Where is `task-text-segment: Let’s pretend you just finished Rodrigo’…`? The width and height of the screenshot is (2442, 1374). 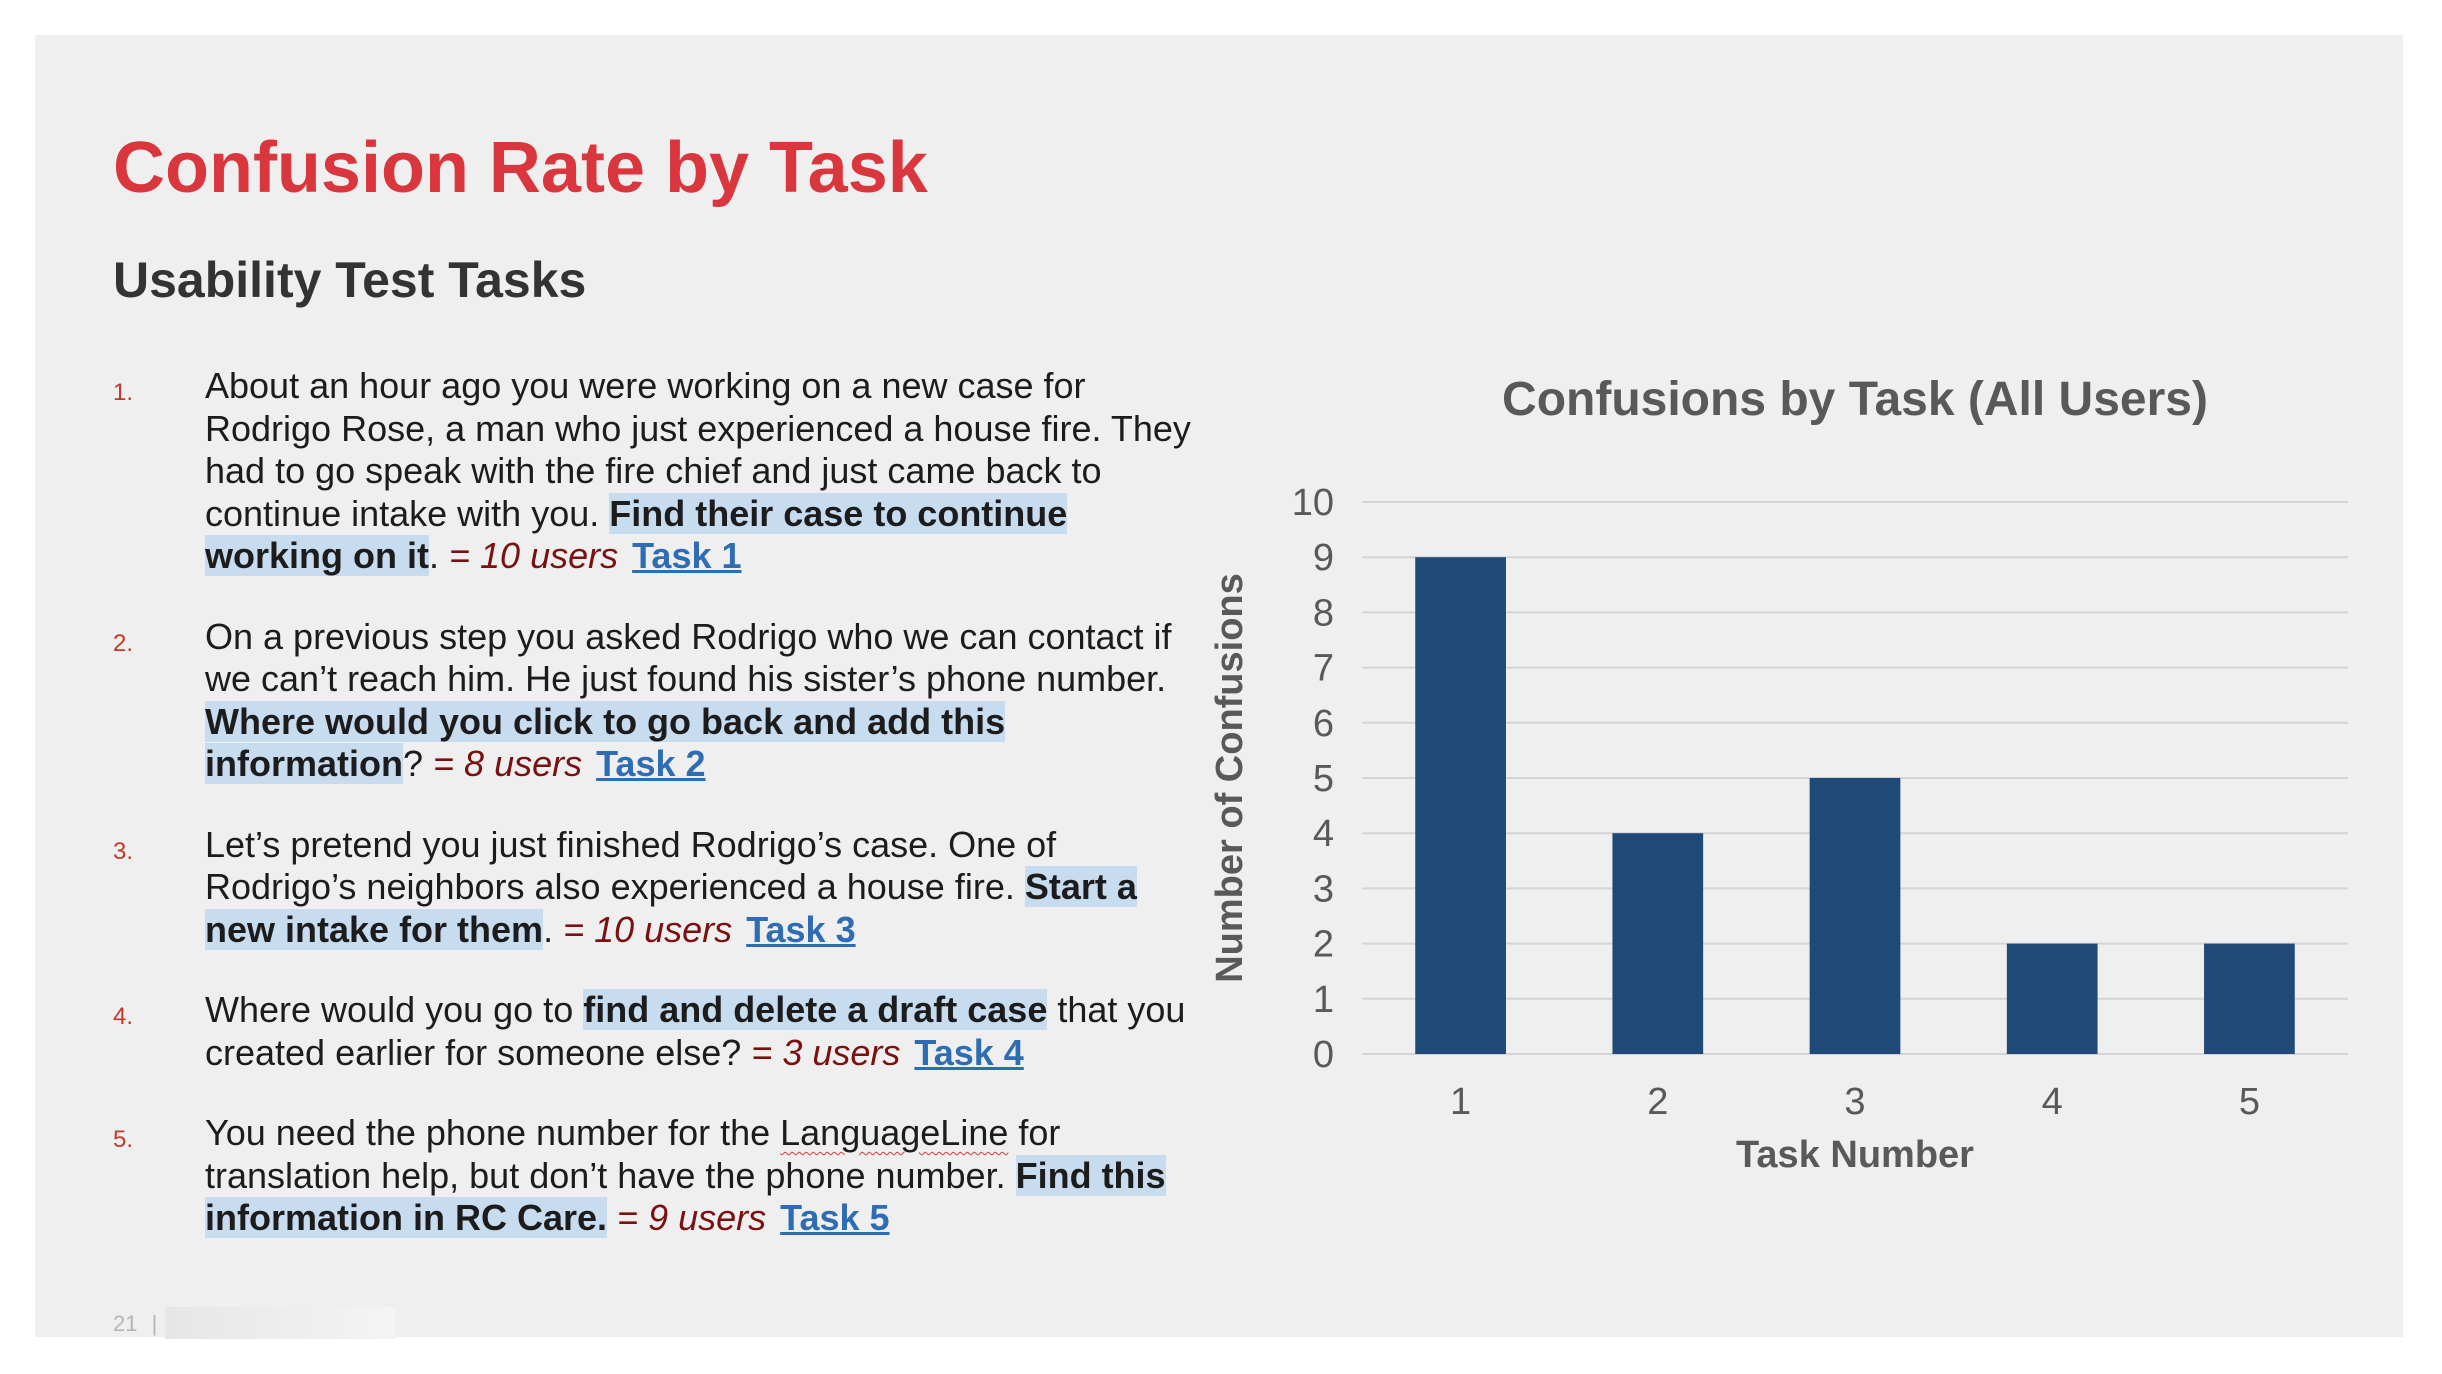 task-text-segment: Let’s pretend you just finished Rodrigo’… is located at coordinates (631, 865).